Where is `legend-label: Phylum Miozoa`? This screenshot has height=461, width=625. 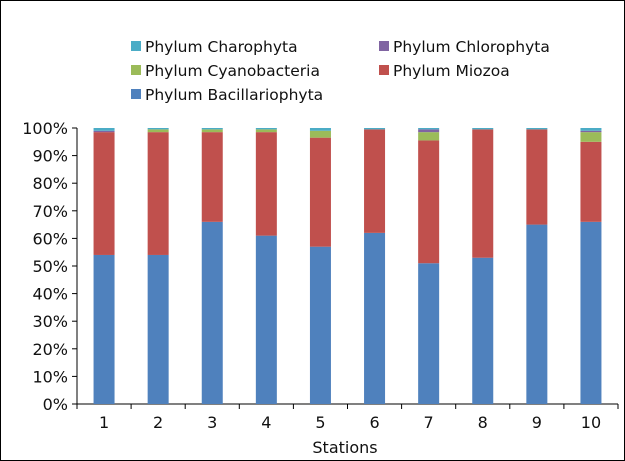 legend-label: Phylum Miozoa is located at coordinates (451, 71).